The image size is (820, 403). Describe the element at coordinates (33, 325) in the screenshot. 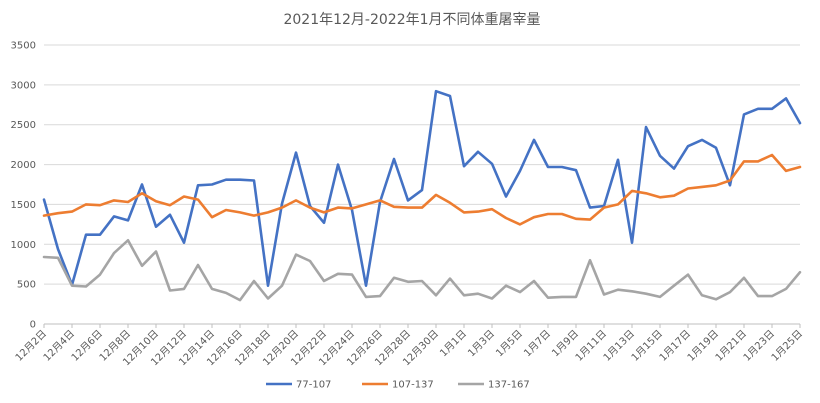

I see `y-tick-label: 0` at that location.